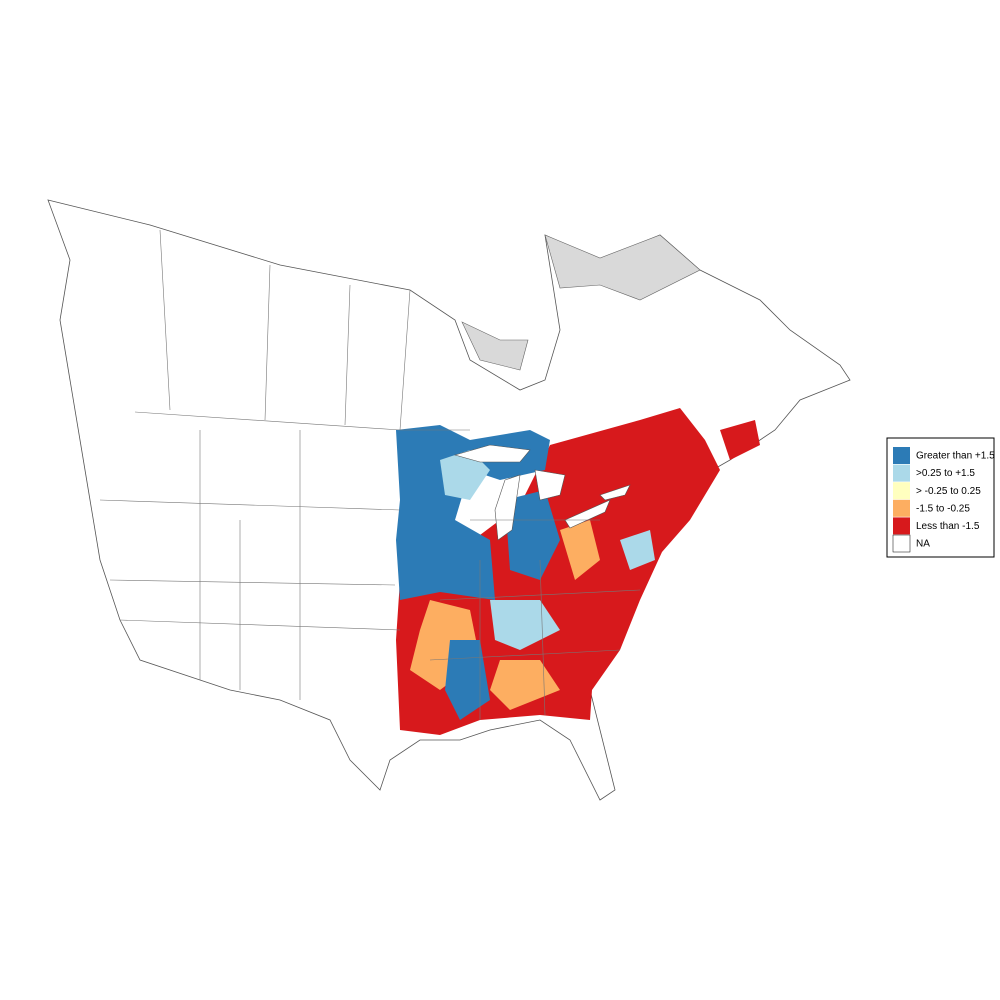 This screenshot has height=1000, width=1000. Describe the element at coordinates (923, 544) in the screenshot. I see `legend-label: NA` at that location.